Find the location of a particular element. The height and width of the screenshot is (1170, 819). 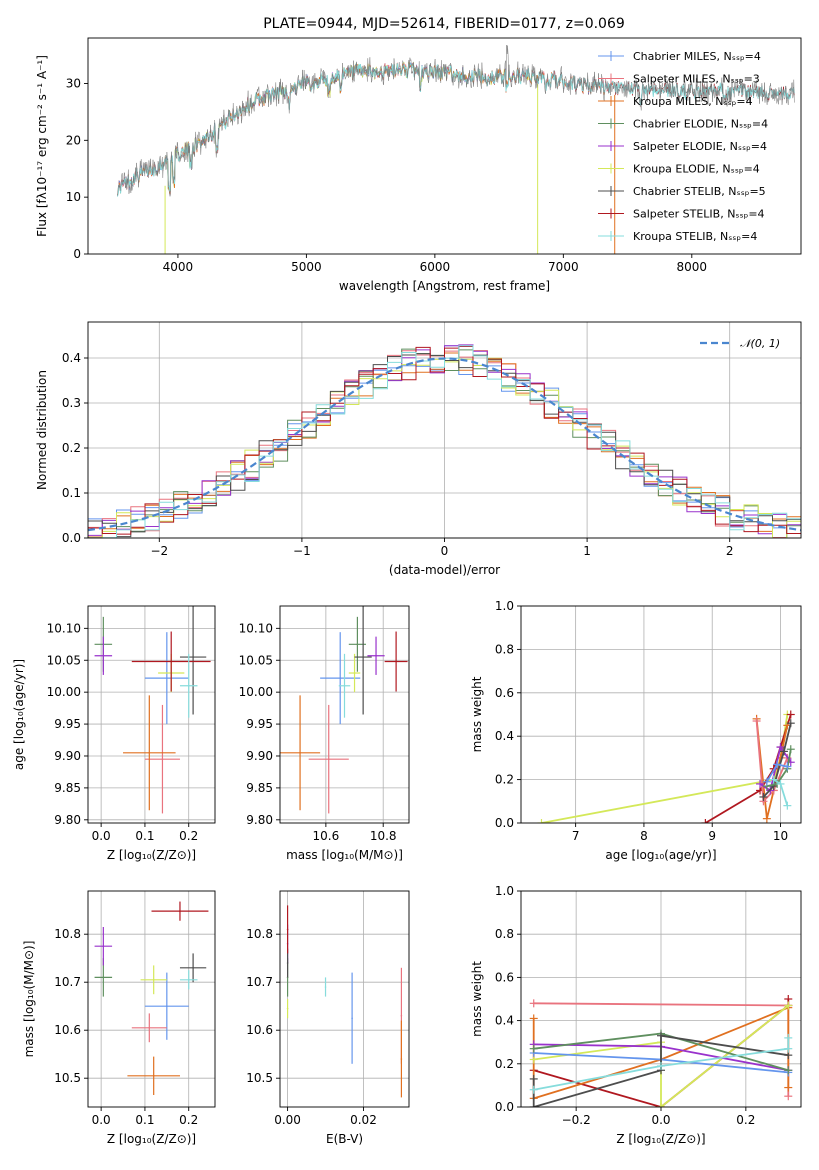

mass_vs_ebv-point-kroupa_elodie is located at coordinates (287, 1008).